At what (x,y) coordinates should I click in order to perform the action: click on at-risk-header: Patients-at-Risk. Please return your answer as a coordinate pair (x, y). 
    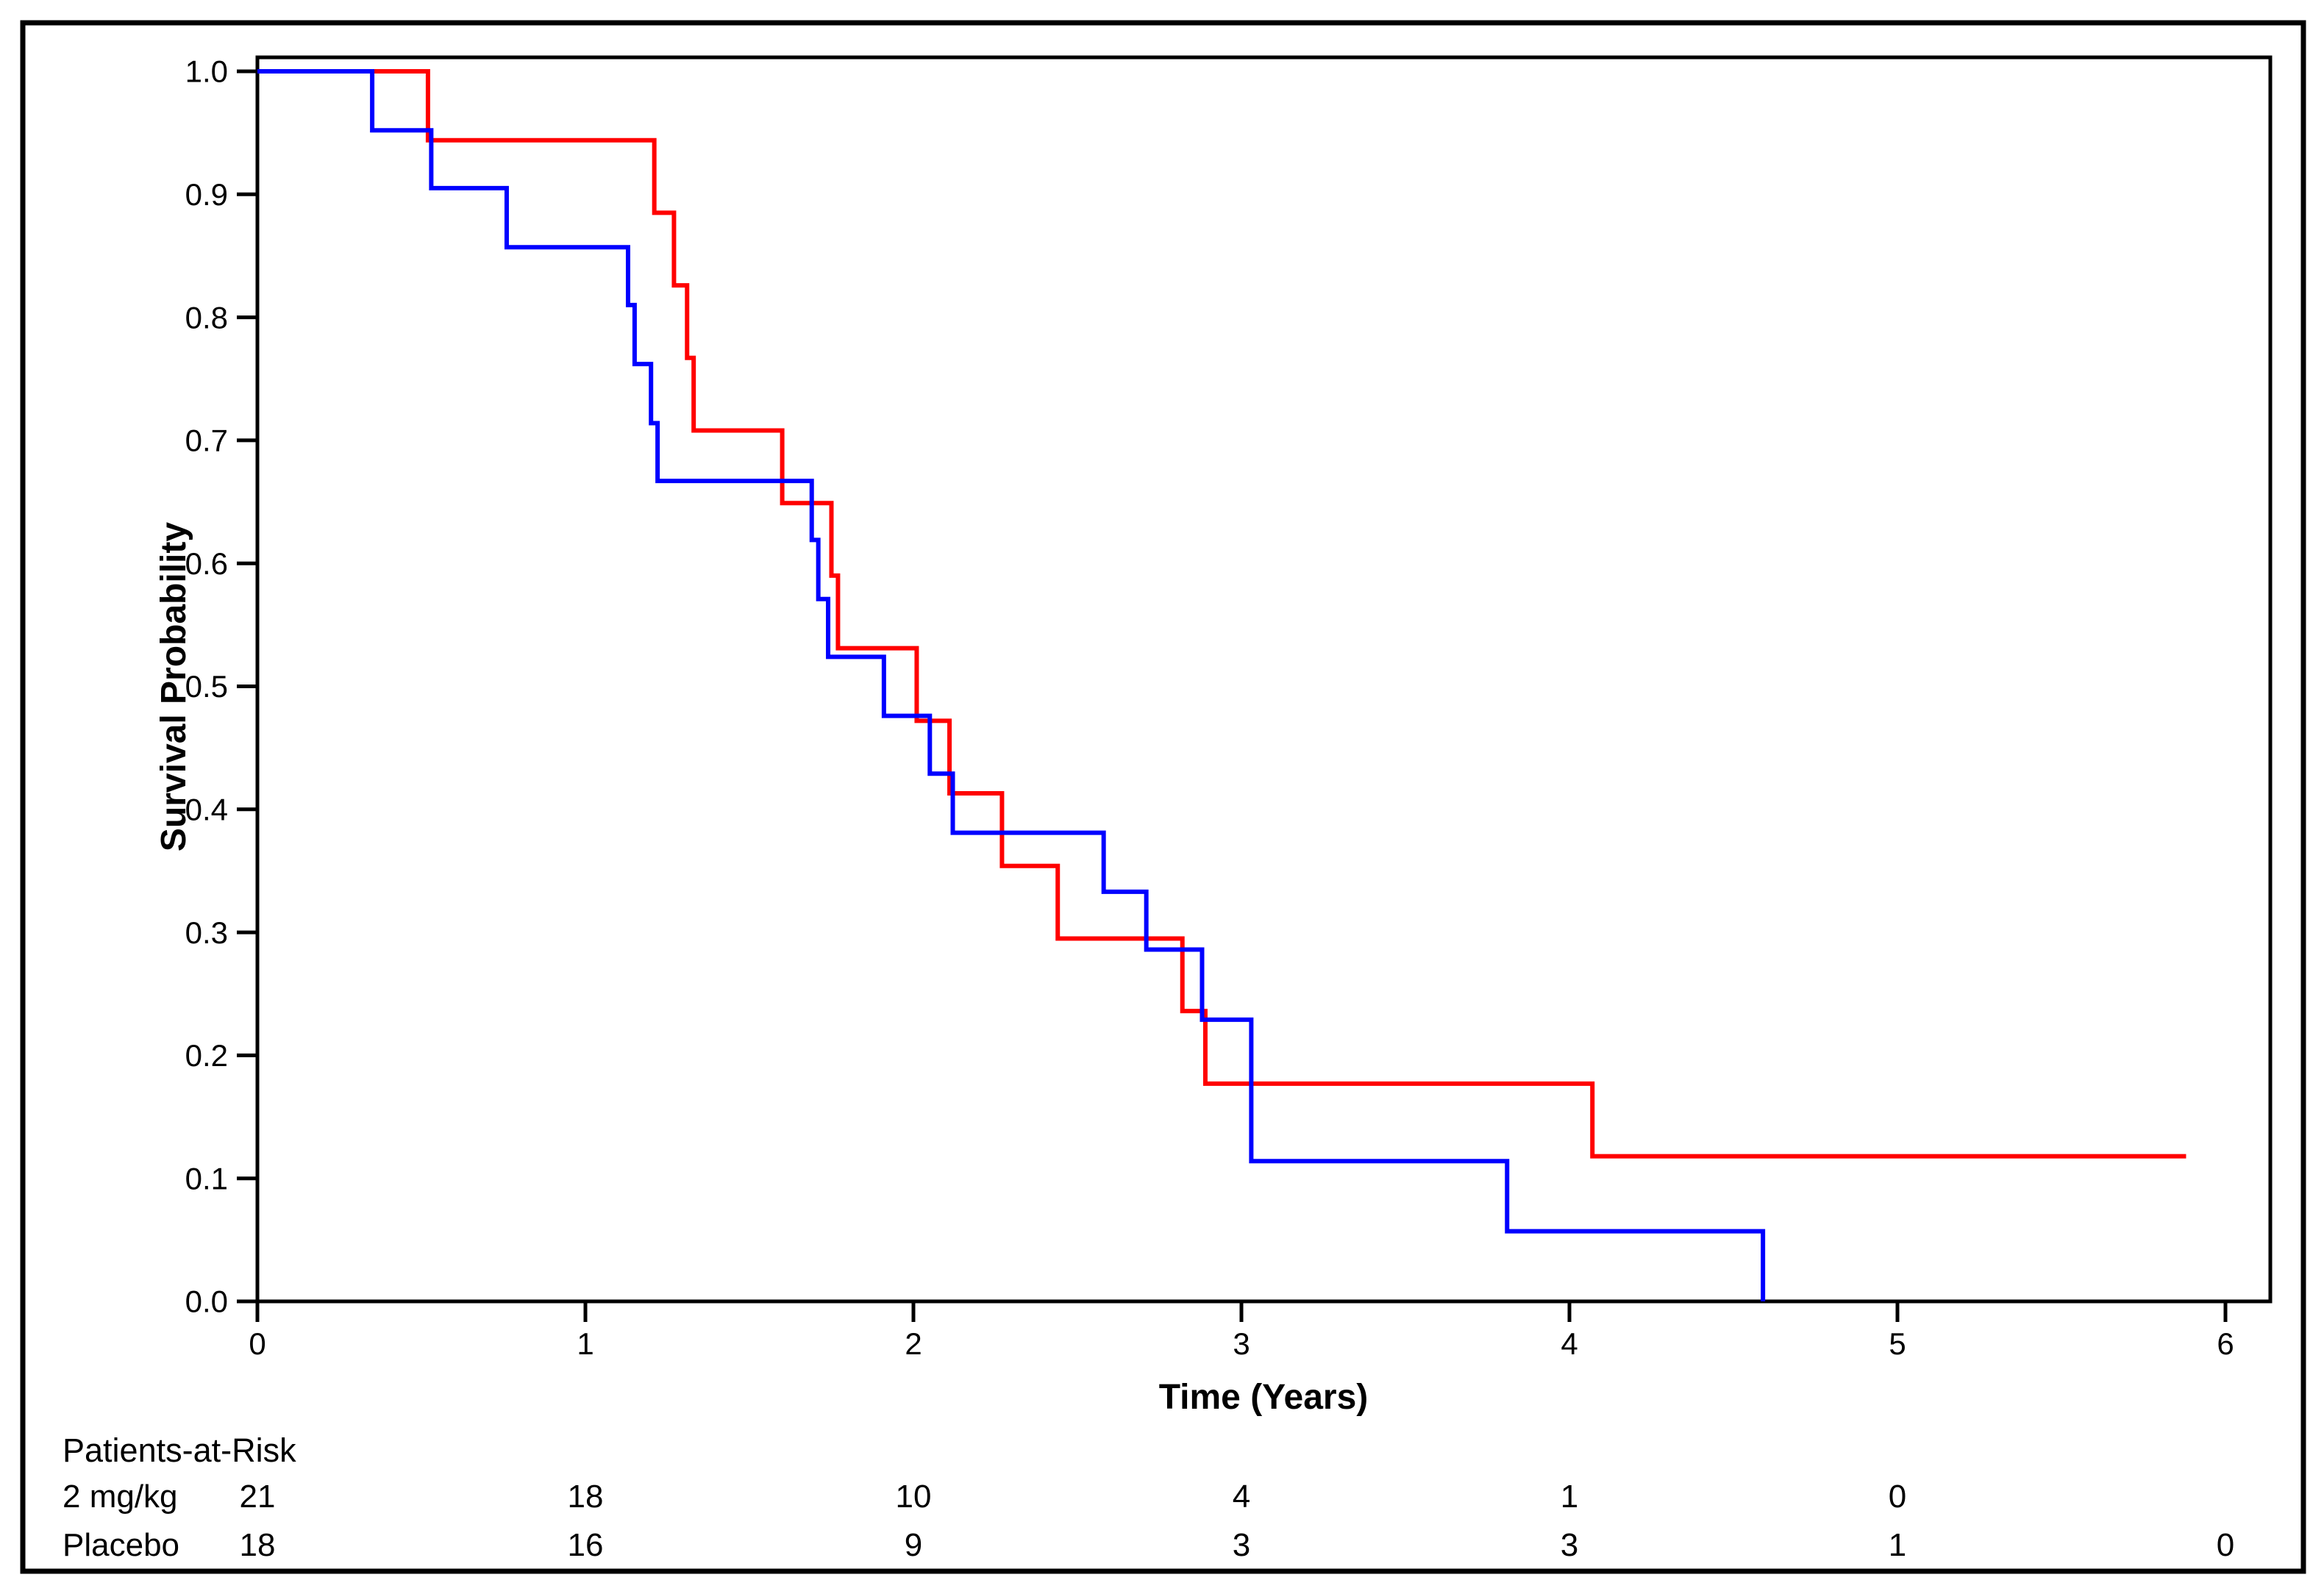
    Looking at the image, I should click on (179, 1450).